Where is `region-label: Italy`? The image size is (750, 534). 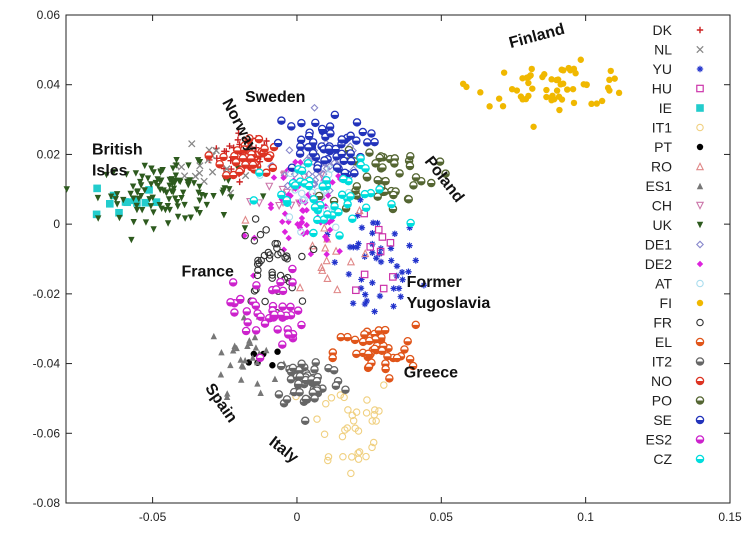
region-label: Italy is located at coordinates (284, 449).